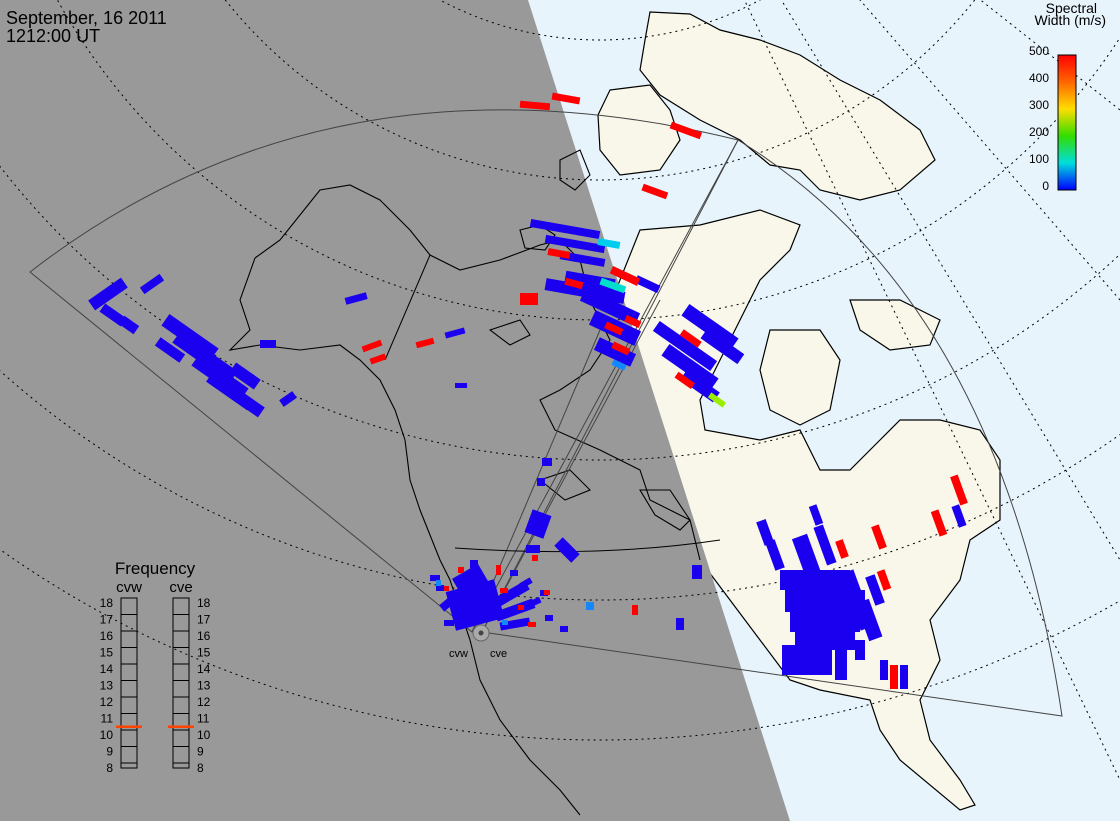 This screenshot has width=1120, height=821. I want to click on colorbar-tick-label: 100, so click(1039, 159).